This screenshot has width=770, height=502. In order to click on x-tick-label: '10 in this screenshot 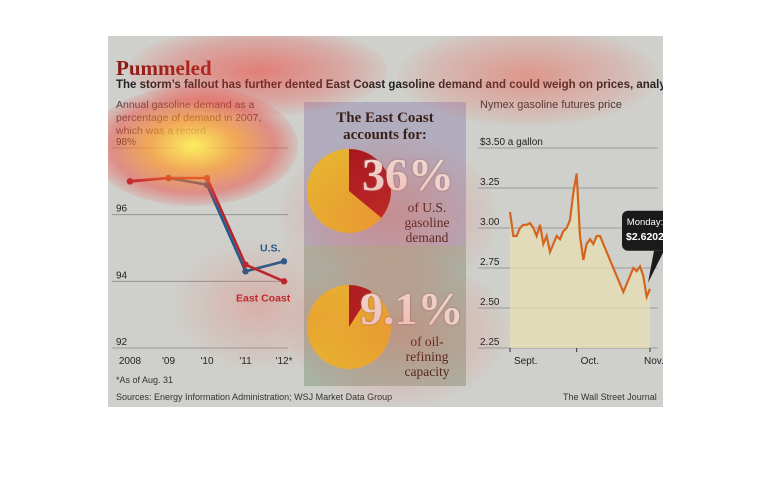, I will do `click(206, 361)`.